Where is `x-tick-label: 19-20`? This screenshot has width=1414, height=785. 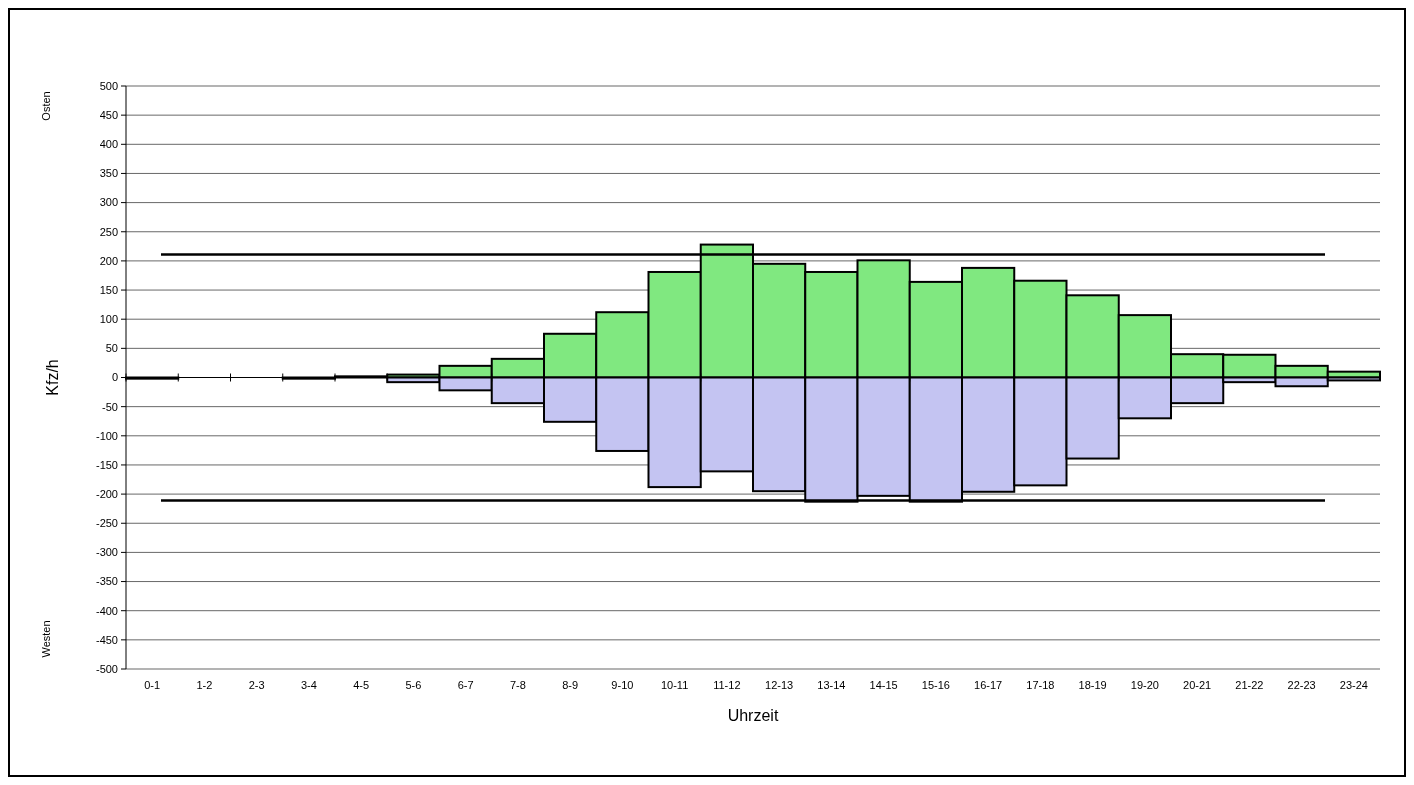 x-tick-label: 19-20 is located at coordinates (1144, 685).